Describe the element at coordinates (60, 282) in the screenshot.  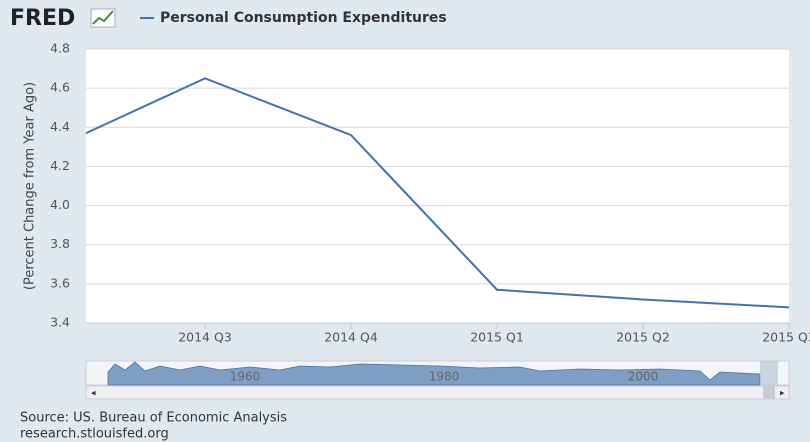
I see `y-tick-label: 3.6` at that location.